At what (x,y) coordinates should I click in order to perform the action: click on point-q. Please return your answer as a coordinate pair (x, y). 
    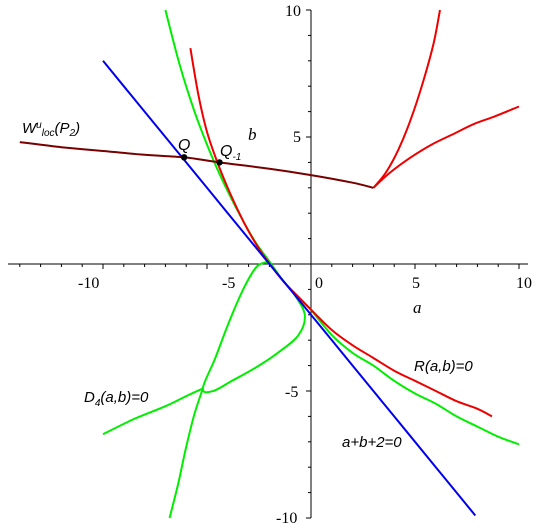
    Looking at the image, I should click on (184, 157).